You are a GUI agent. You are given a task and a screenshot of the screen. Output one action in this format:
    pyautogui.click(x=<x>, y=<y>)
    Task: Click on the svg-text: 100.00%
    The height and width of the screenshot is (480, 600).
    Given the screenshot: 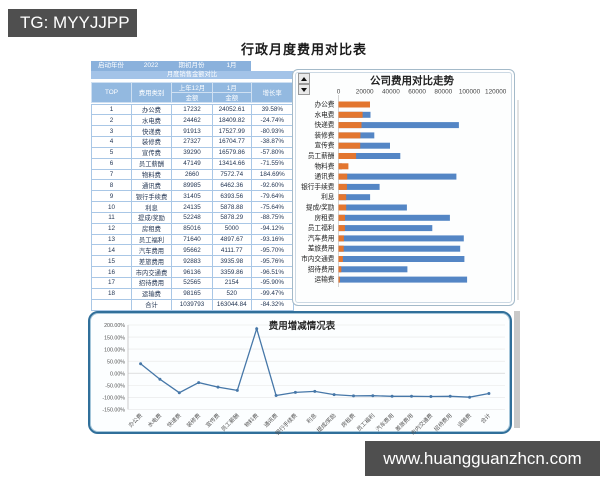 What is the action you would take?
    pyautogui.click(x=114, y=350)
    